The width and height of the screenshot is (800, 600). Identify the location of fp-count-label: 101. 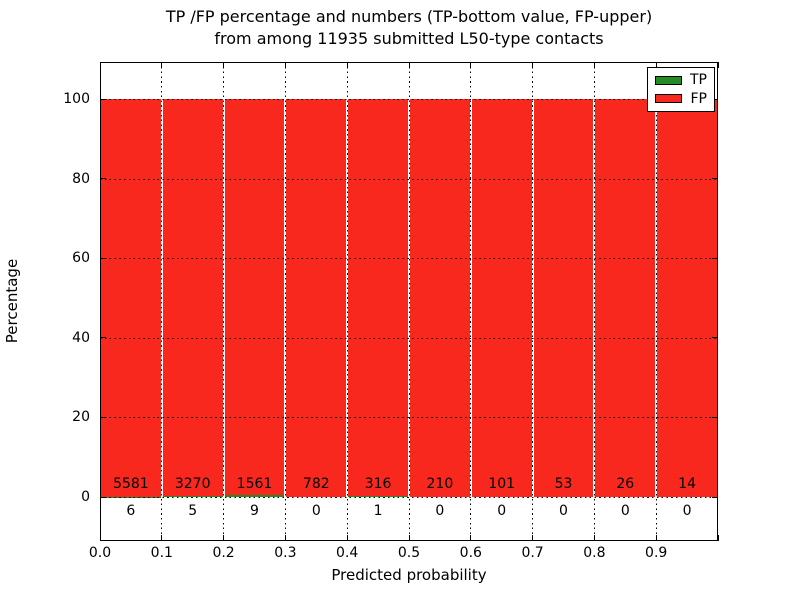
(502, 484).